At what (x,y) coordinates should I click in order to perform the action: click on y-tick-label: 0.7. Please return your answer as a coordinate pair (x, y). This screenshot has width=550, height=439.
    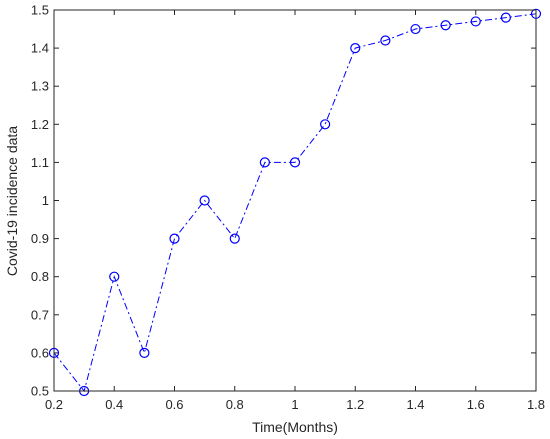
    Looking at the image, I should click on (40, 314).